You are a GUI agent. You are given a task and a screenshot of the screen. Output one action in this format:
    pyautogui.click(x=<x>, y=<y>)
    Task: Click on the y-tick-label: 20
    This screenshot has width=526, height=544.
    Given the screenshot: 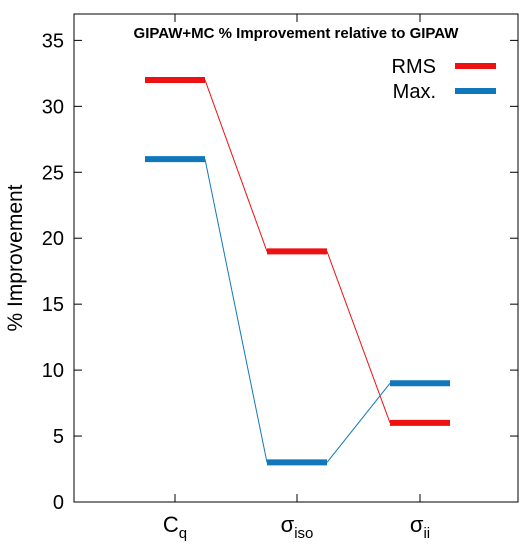 What is the action you would take?
    pyautogui.click(x=53, y=239)
    